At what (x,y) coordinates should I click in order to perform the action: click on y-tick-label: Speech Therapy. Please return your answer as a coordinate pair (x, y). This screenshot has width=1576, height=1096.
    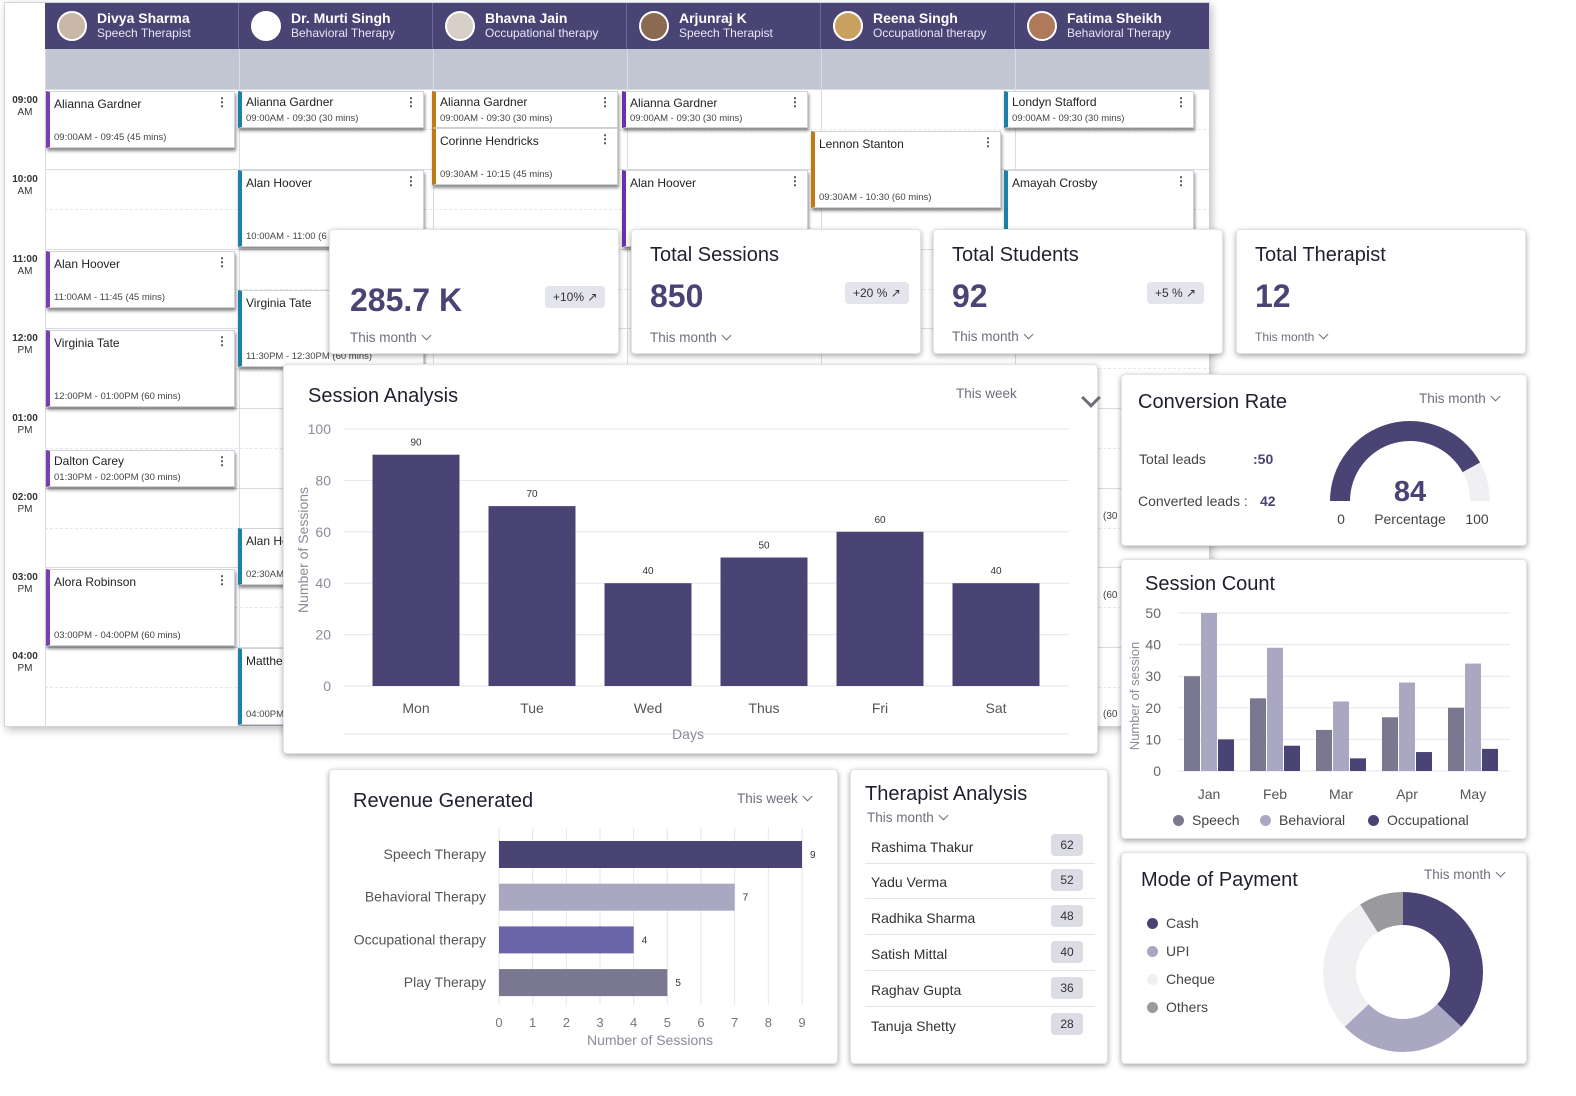
    Looking at the image, I should click on (435, 854).